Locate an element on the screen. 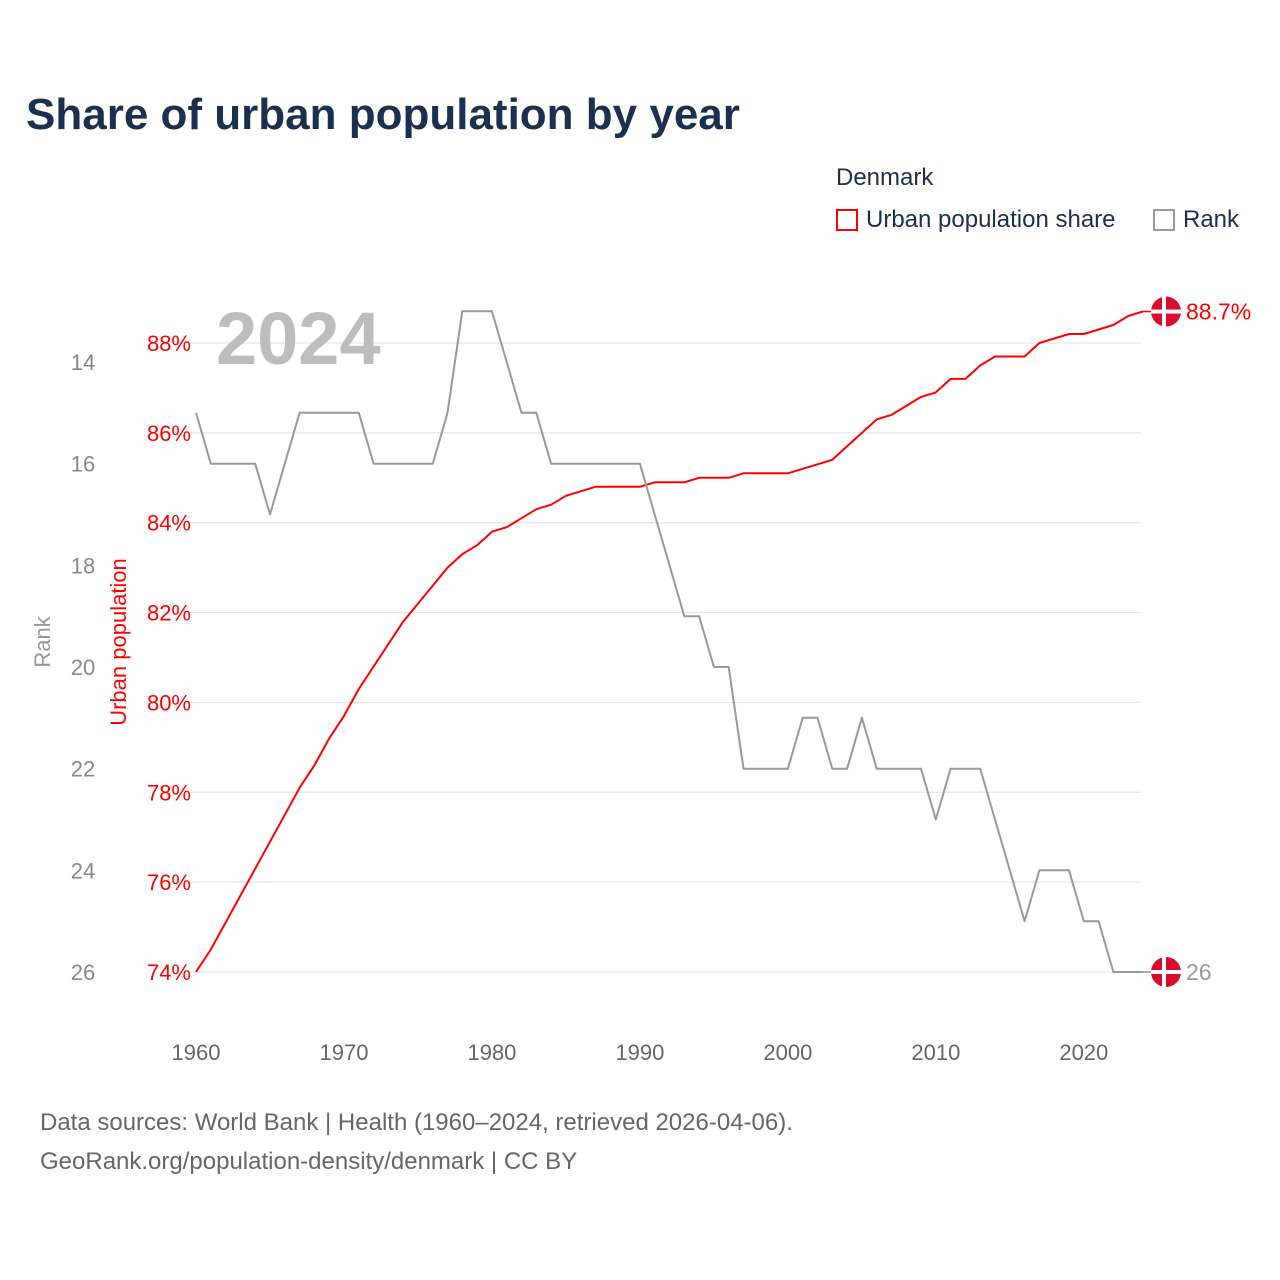 The height and width of the screenshot is (1280, 1280). x-tick-label: 2020 is located at coordinates (1083, 1052).